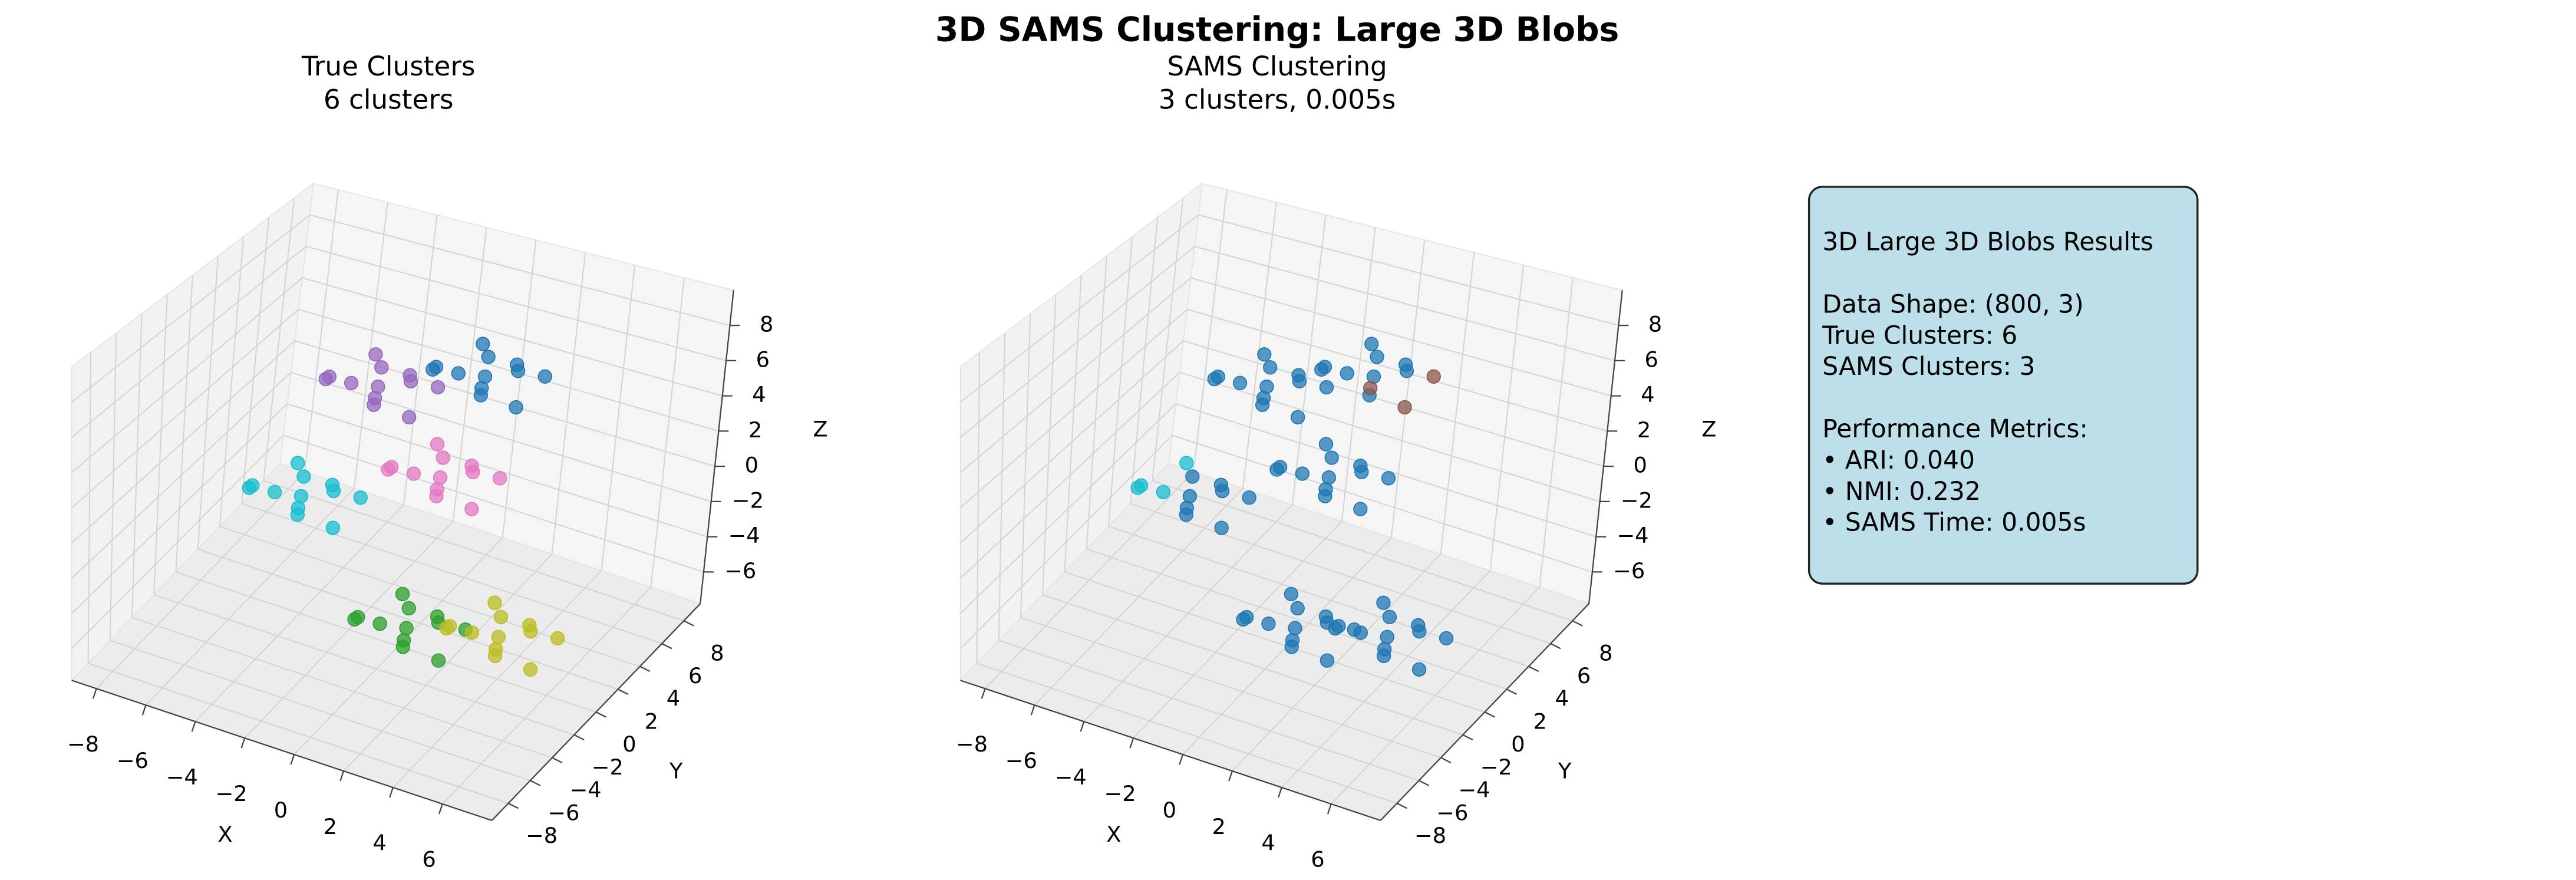 The height and width of the screenshot is (880, 2576). I want to click on z-tick-label: 6, so click(1651, 359).